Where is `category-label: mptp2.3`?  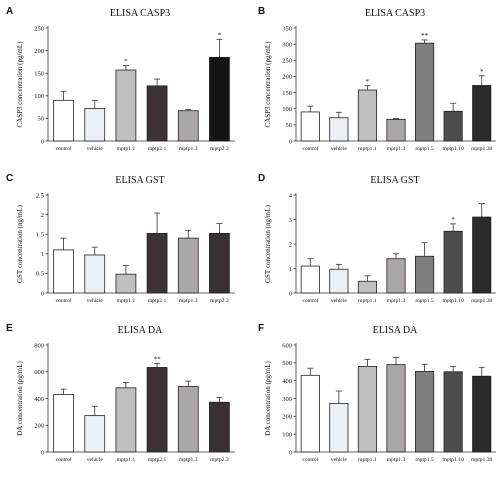
category-label: mptp2.3 is located at coordinates (219, 460).